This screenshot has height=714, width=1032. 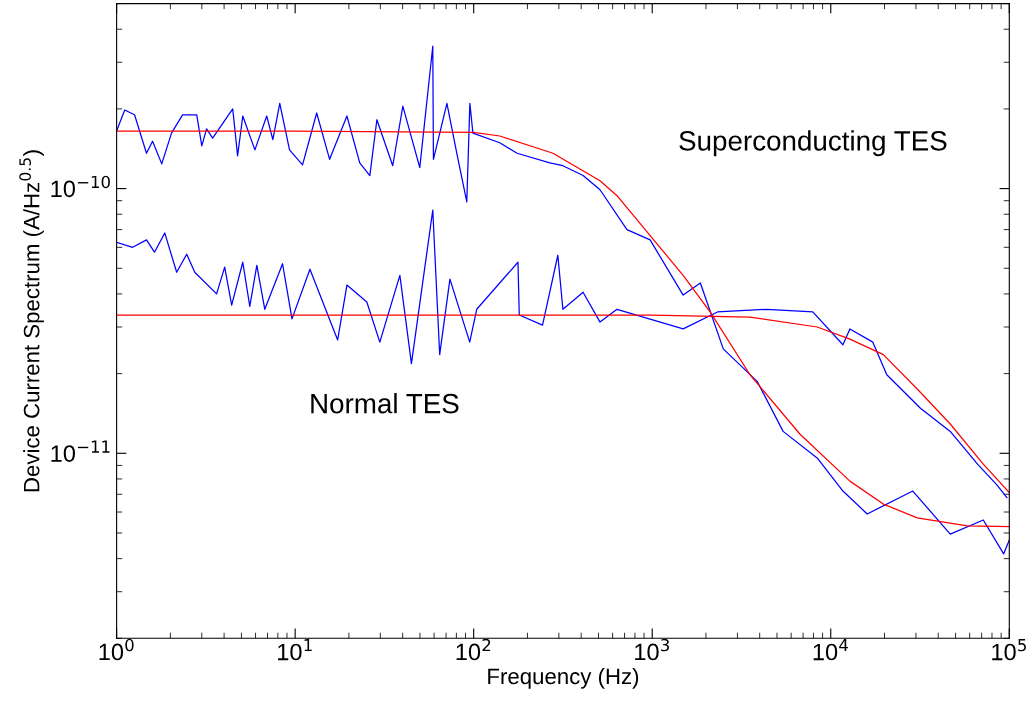 I want to click on x-tick-label: 10$^{5}$, so click(x=1009, y=650).